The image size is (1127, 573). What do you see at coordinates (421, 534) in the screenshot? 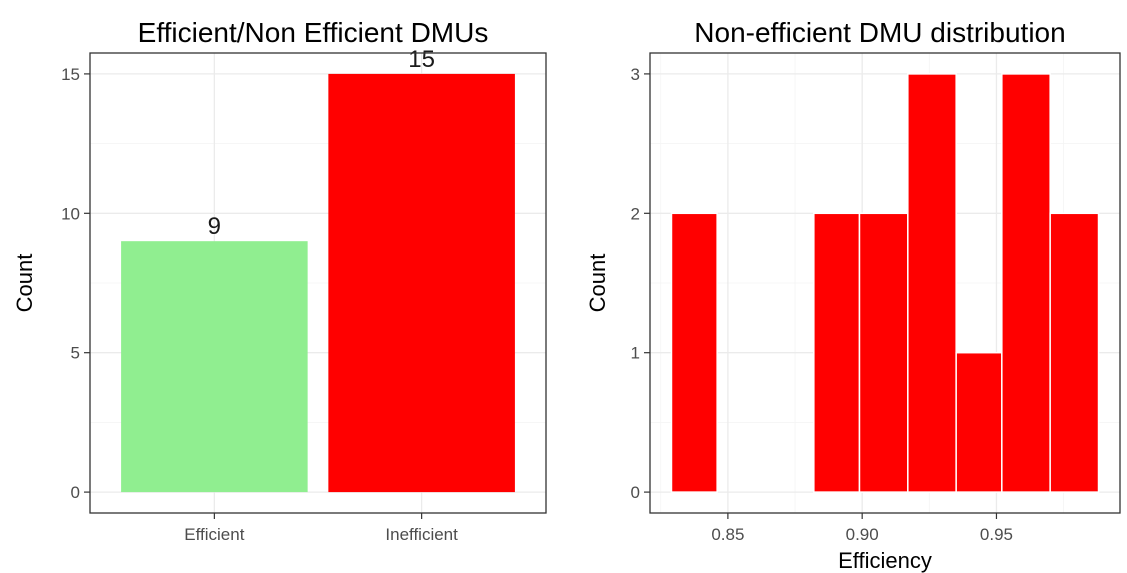
I see `x-tick-label: Inefficient` at bounding box center [421, 534].